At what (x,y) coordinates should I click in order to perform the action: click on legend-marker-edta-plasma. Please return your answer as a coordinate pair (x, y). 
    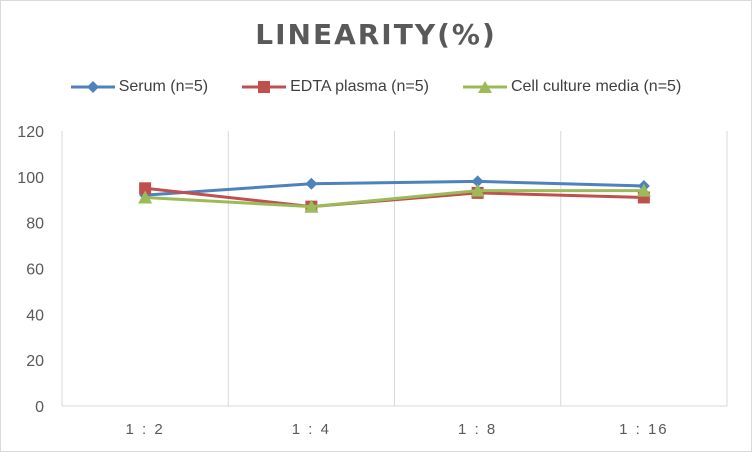
    Looking at the image, I should click on (264, 87).